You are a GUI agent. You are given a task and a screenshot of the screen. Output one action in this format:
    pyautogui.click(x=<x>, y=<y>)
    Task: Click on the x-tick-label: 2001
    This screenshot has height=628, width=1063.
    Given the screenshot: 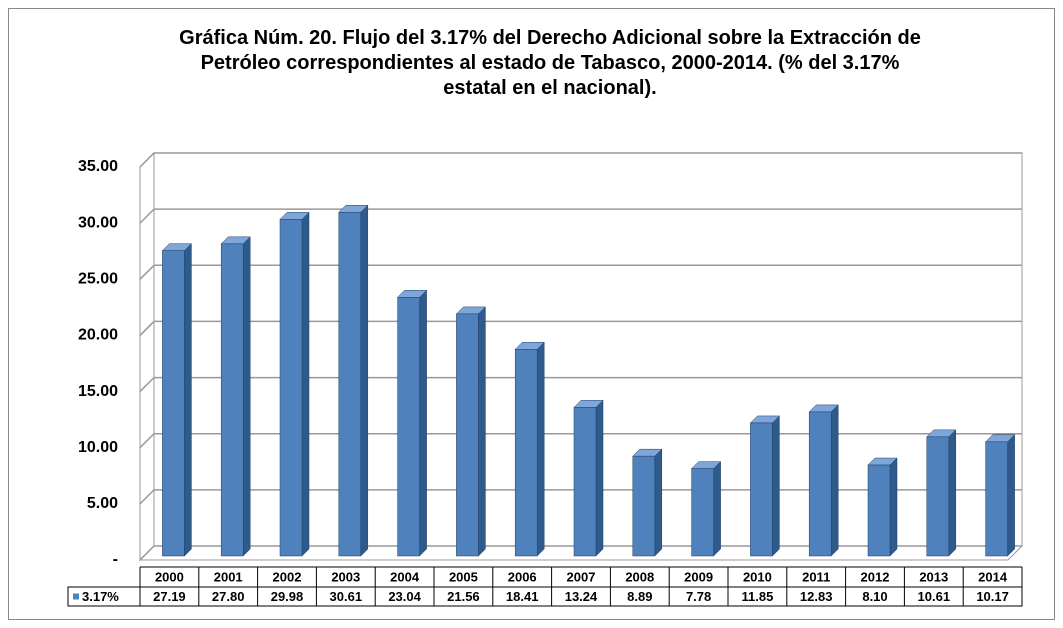 What is the action you would take?
    pyautogui.click(x=228, y=576)
    